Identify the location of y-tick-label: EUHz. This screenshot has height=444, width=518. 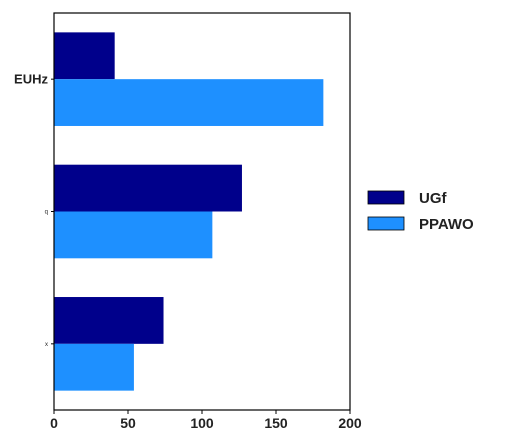
(31, 79).